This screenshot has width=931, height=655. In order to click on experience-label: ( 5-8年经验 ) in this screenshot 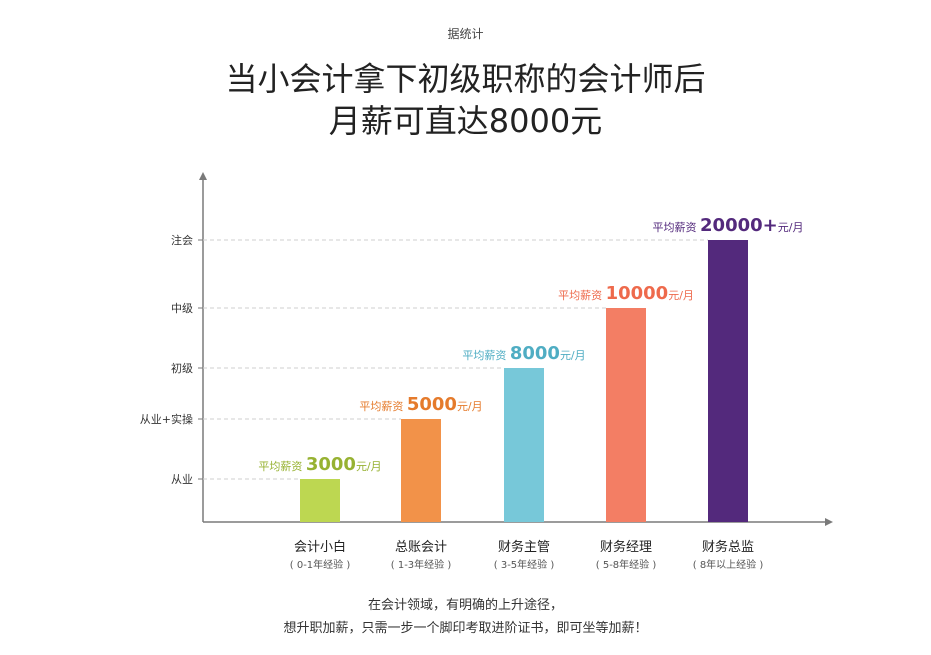, I will do `click(626, 564)`.